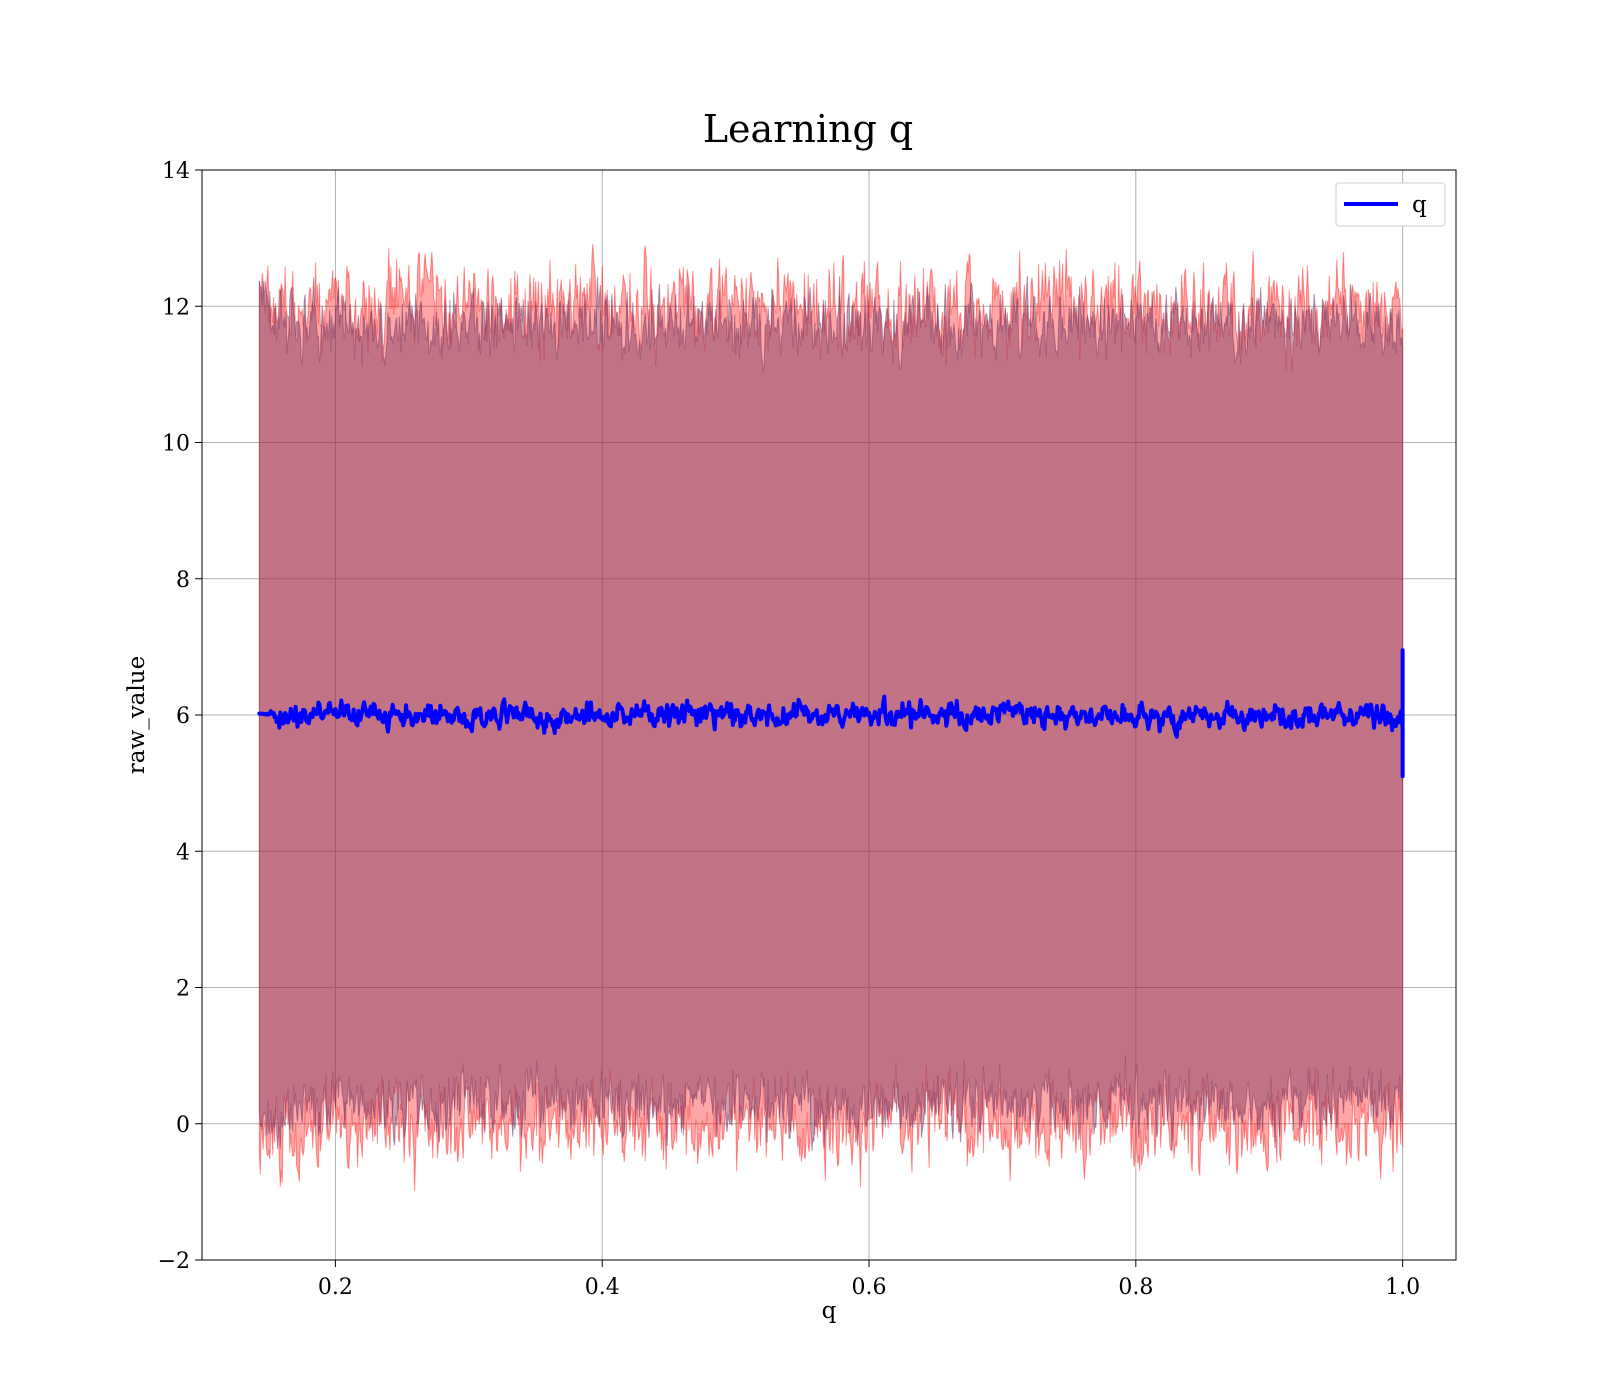  Describe the element at coordinates (176, 171) in the screenshot. I see `y-tick-label: 14` at that location.